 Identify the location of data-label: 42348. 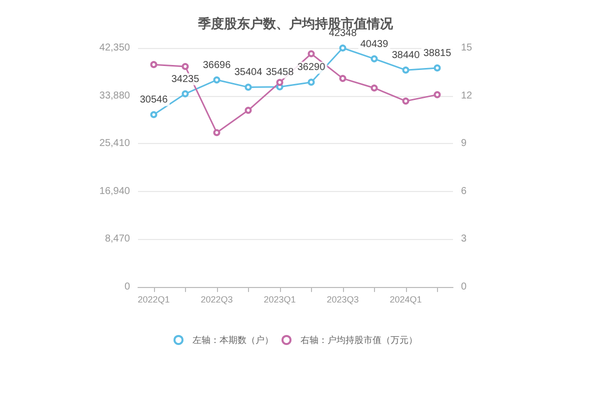
(343, 34).